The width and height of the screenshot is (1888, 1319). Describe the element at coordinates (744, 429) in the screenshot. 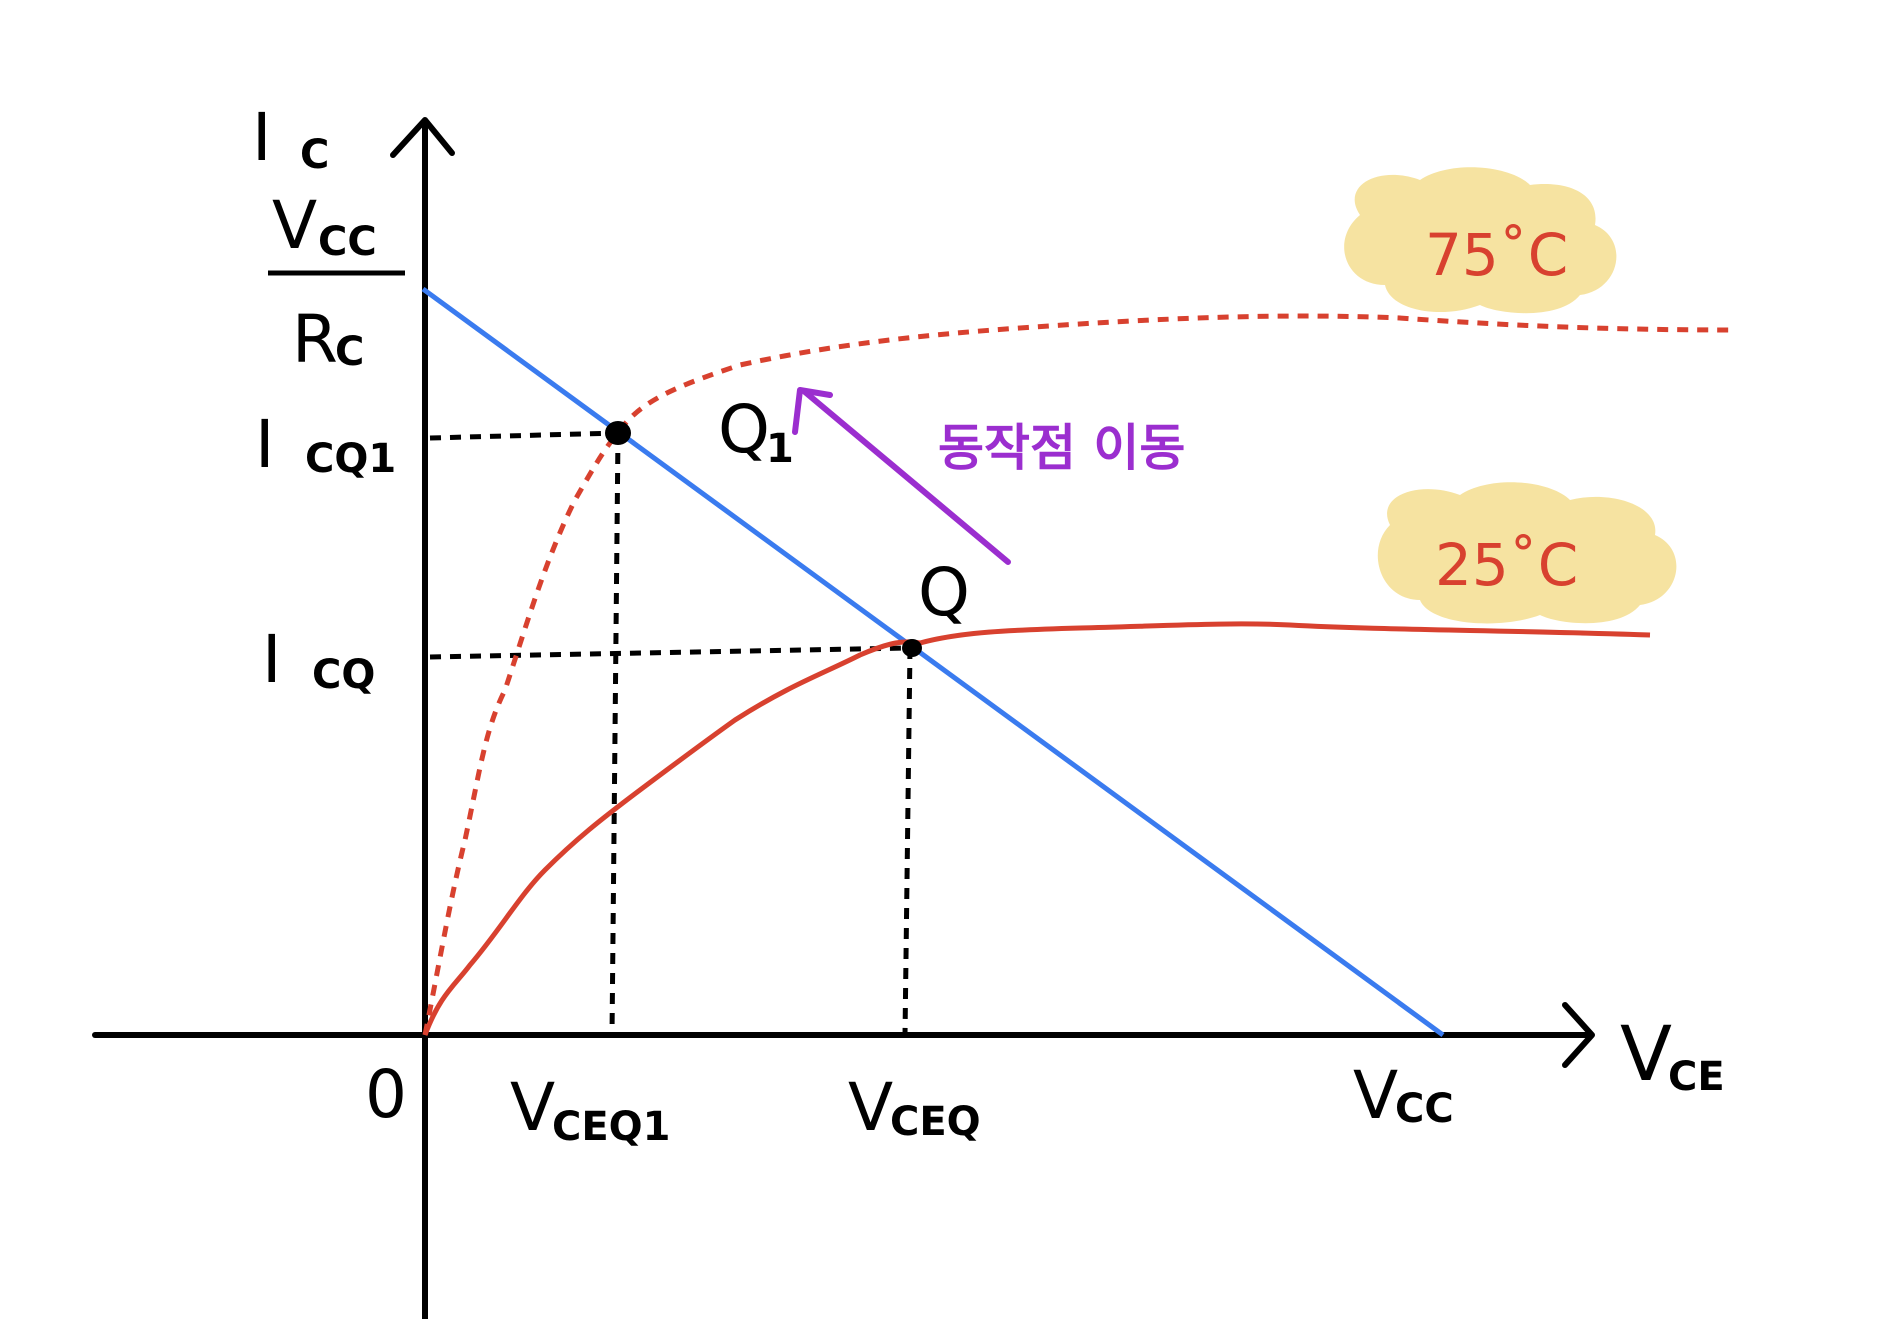

I see `q1-label: Q` at that location.